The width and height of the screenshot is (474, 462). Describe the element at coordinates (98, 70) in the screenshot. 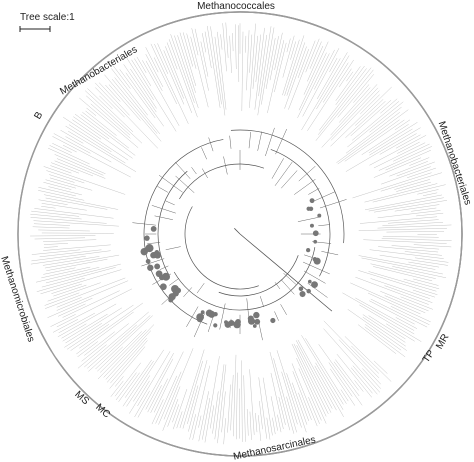

I see `clade-label-methanobacteriales-top: Methanobacteriales` at that location.